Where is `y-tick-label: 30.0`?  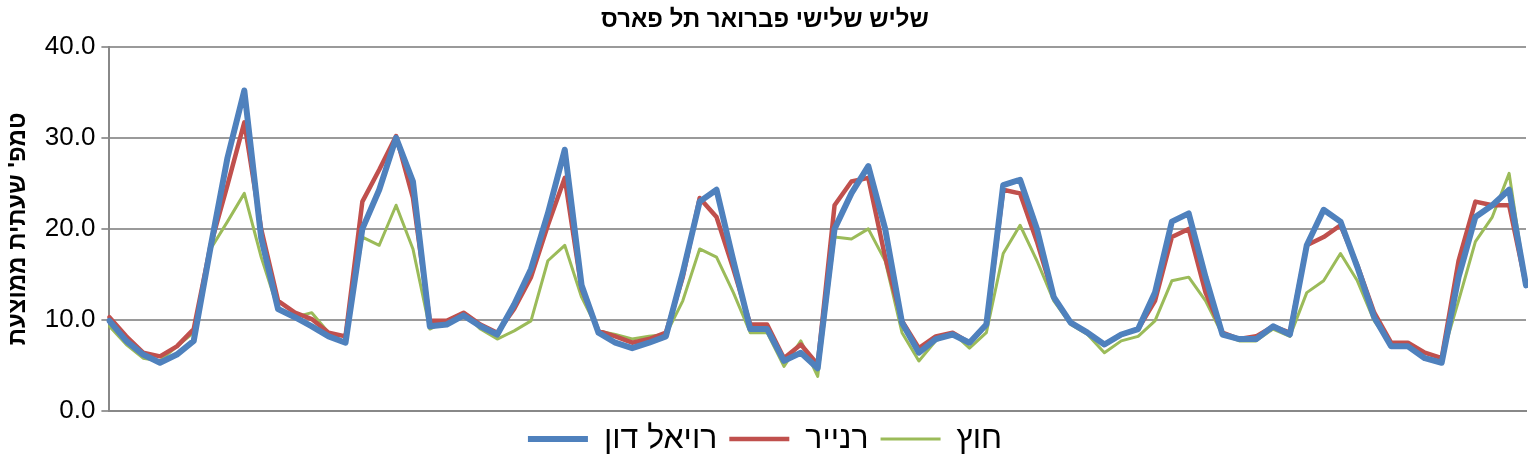 y-tick-label: 30.0 is located at coordinates (70, 136).